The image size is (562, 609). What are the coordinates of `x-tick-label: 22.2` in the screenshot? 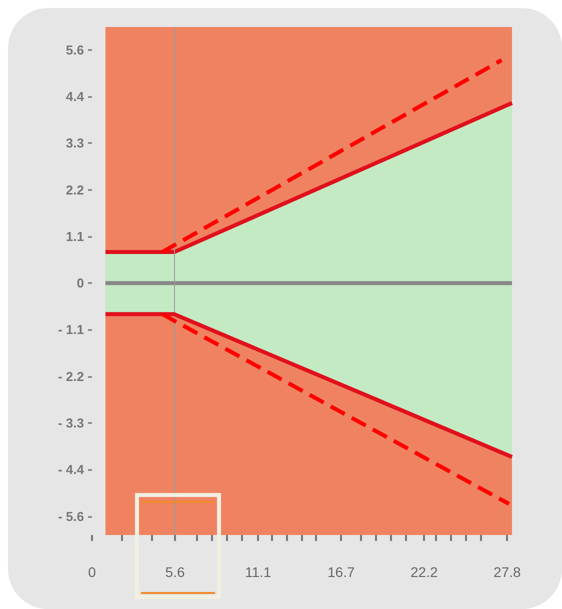 It's located at (424, 572).